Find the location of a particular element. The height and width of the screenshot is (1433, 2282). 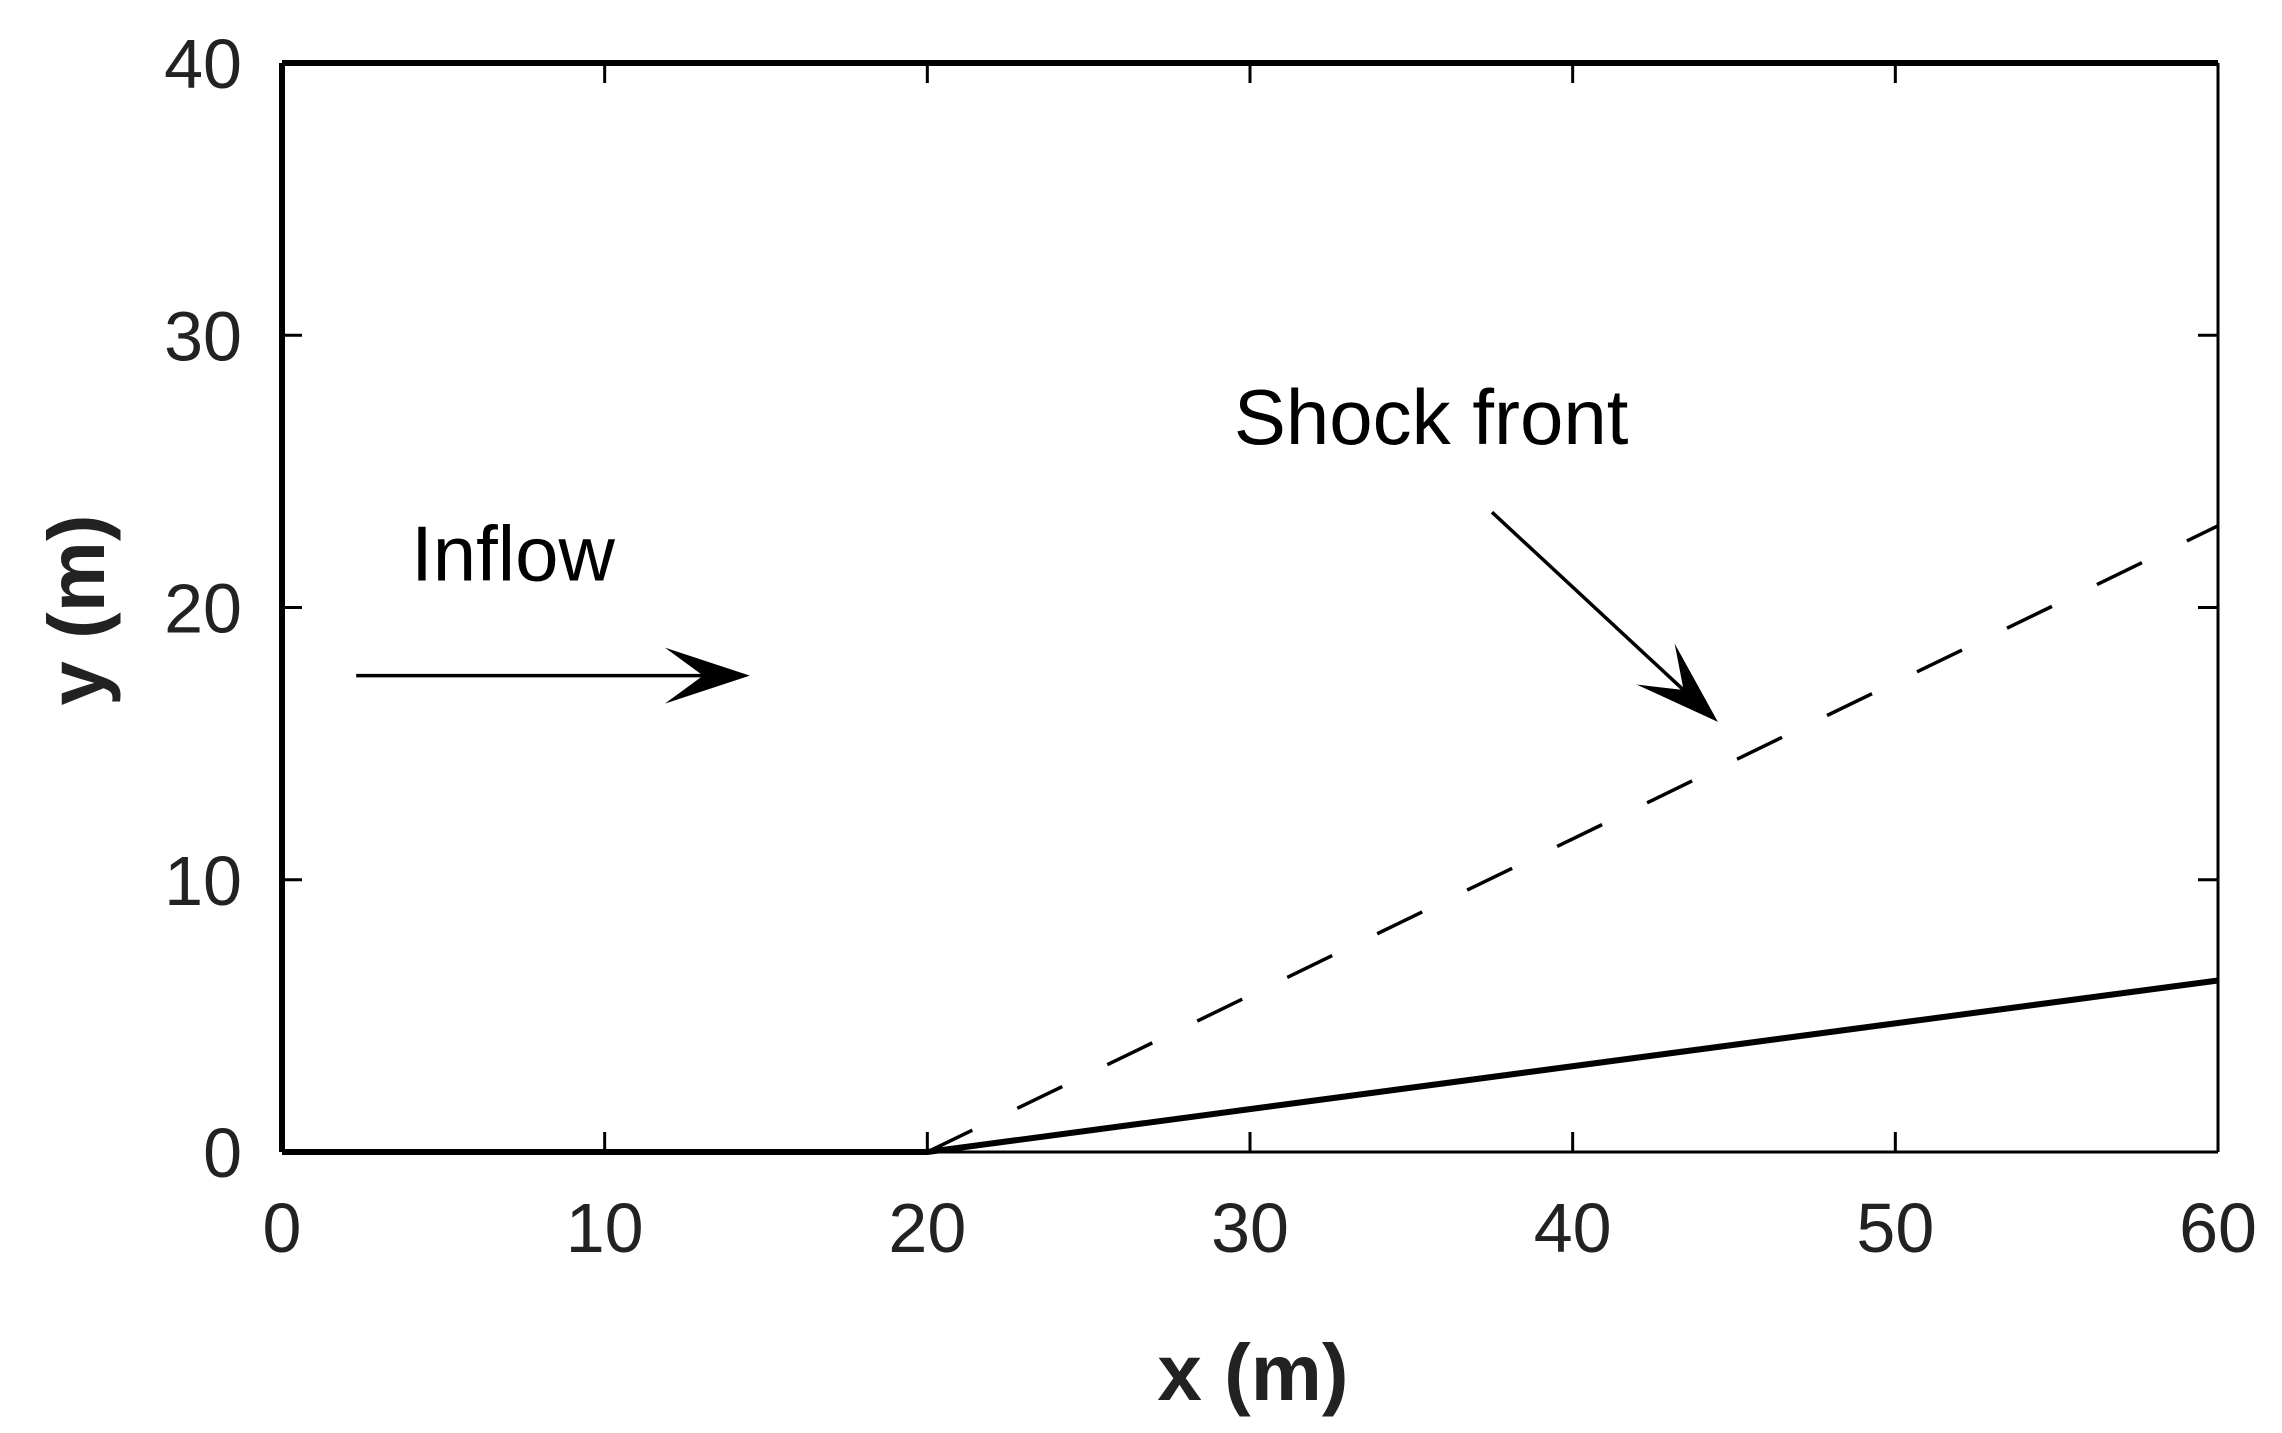

shock-front-arrow-shaft is located at coordinates (1587, 601).